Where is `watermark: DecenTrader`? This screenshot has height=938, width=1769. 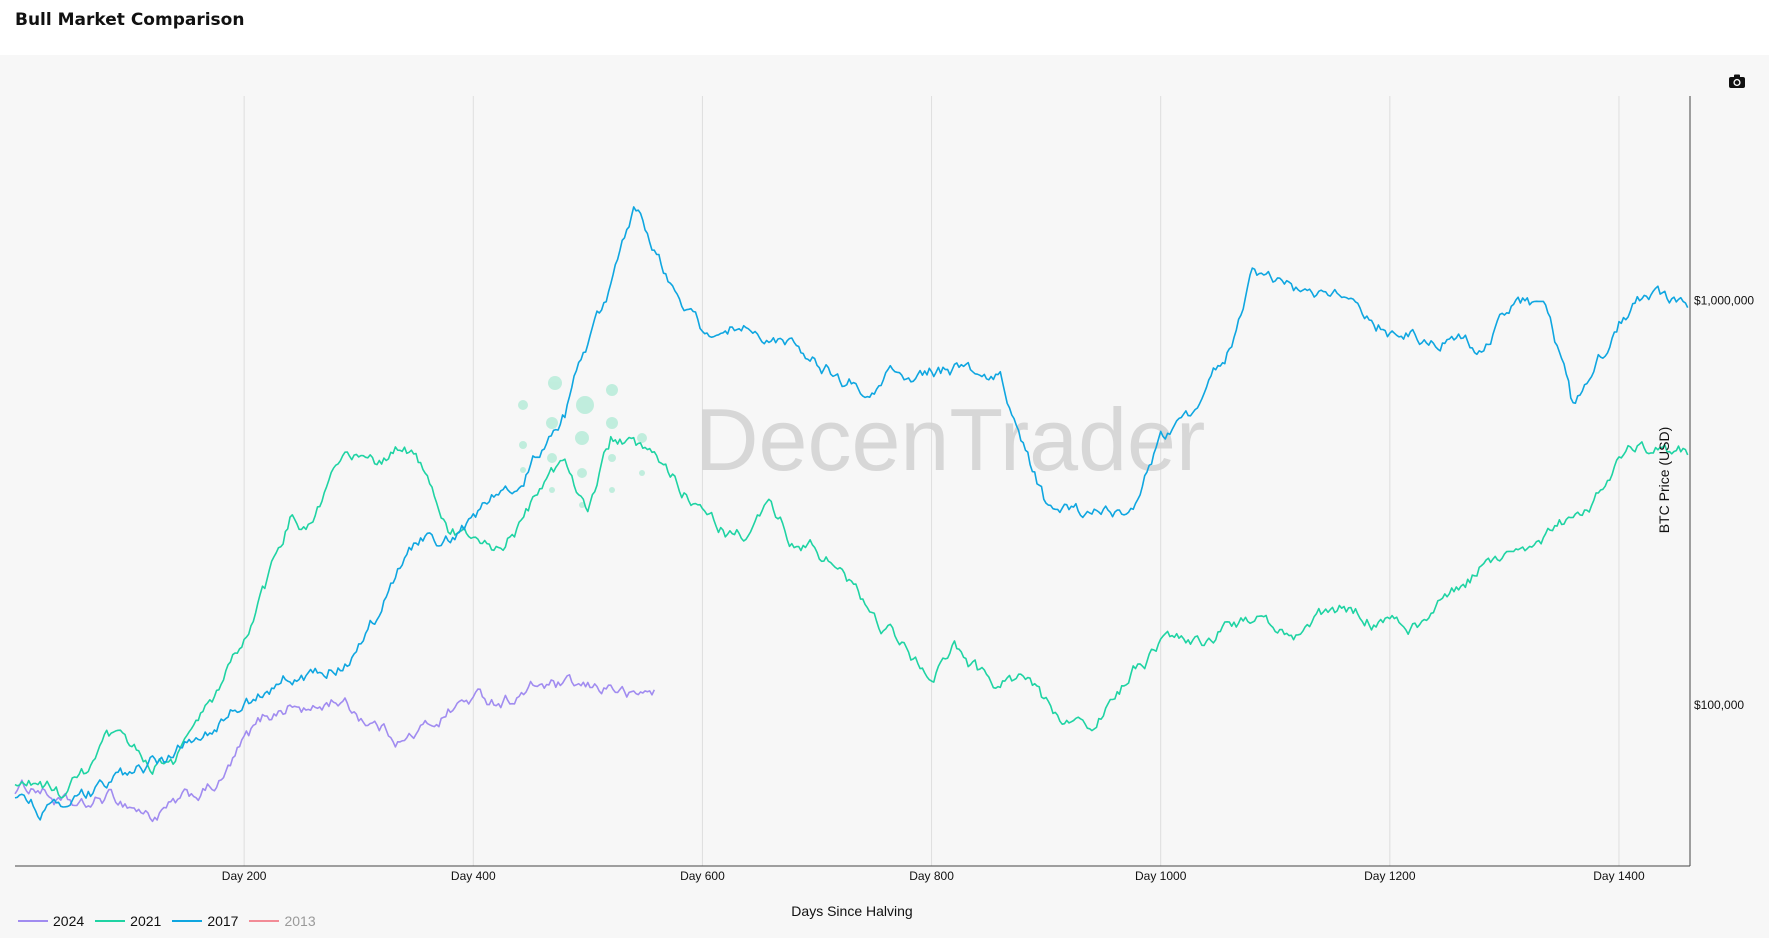
watermark: DecenTrader is located at coordinates (861, 442).